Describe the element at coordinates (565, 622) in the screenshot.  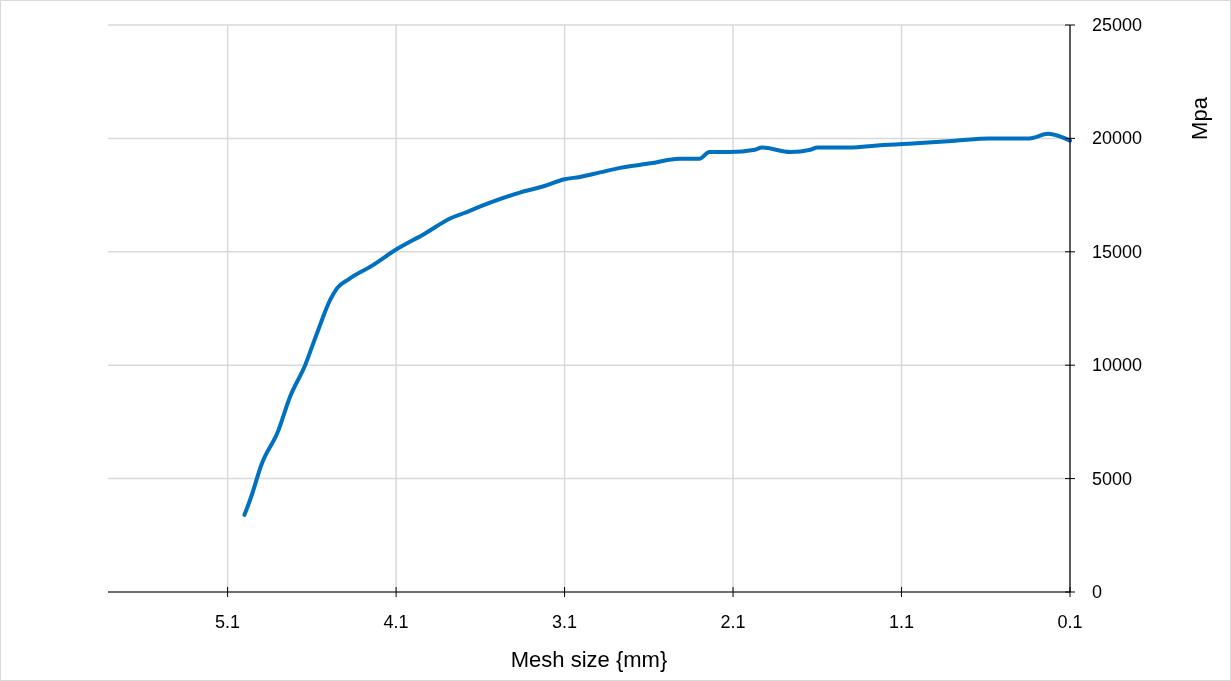
I see `x-tick-label: 3.1` at that location.